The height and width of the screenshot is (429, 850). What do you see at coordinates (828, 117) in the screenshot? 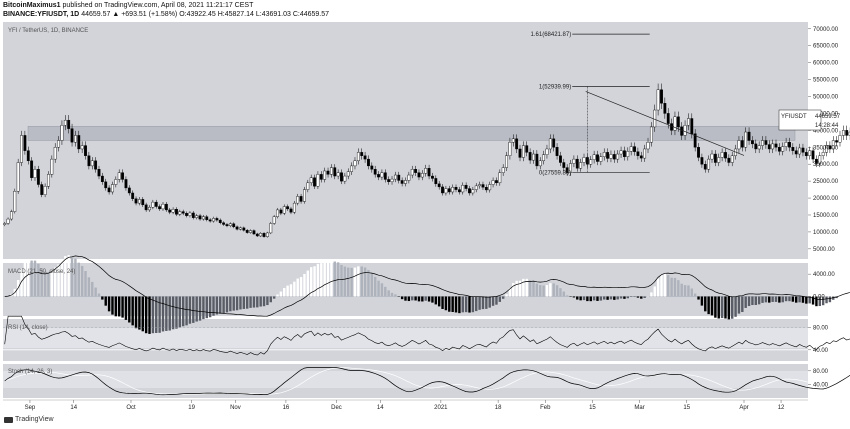
I see `price-tag-price: 44659.57` at bounding box center [828, 117].